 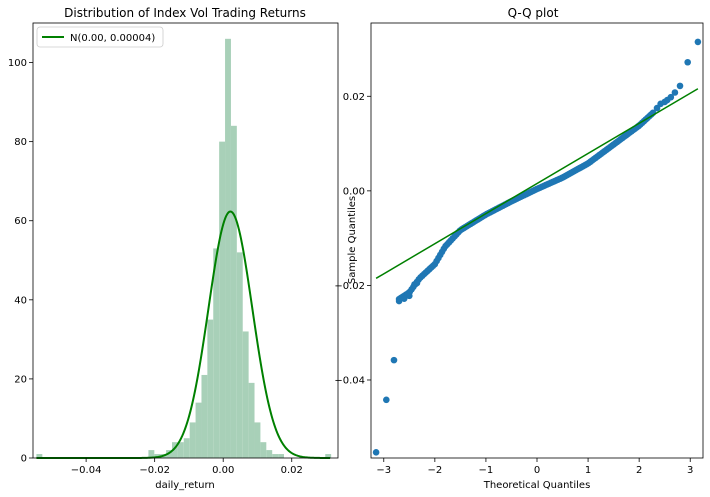 What do you see at coordinates (154, 470) in the screenshot?
I see `x-tick-label: −0.02` at bounding box center [154, 470].